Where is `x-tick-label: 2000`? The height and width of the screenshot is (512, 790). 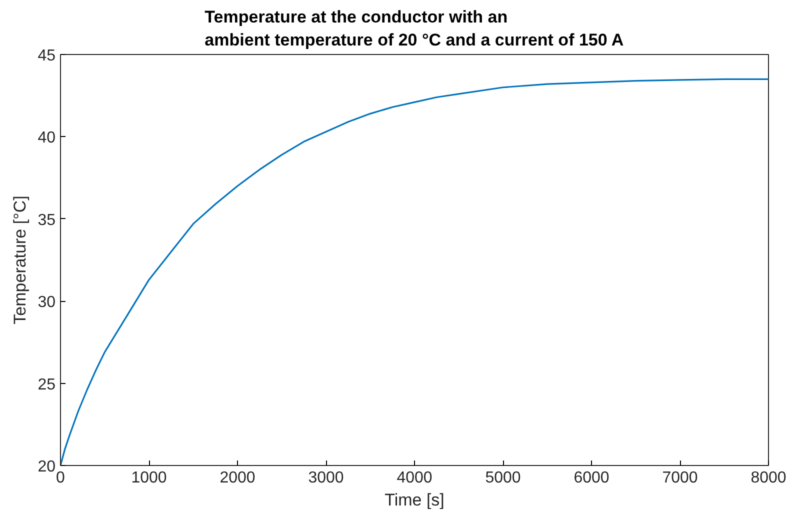 x-tick-label: 2000 is located at coordinates (238, 478).